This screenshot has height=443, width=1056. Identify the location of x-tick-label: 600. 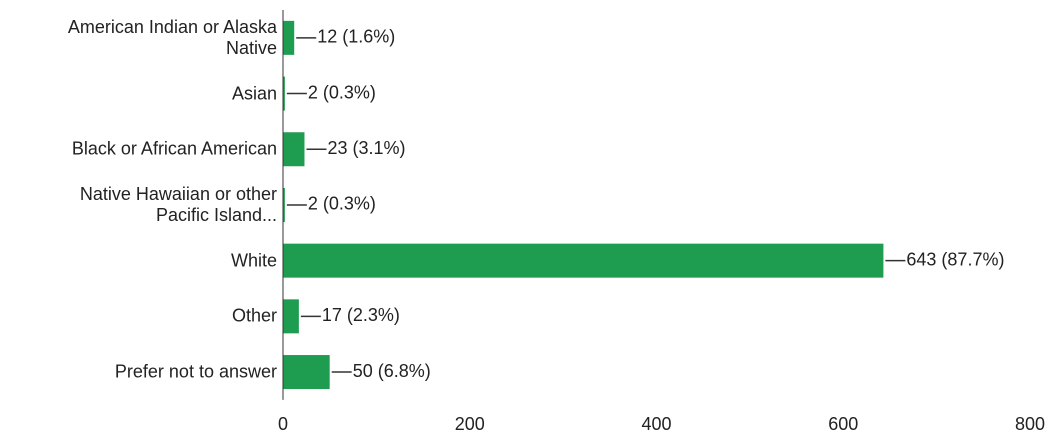
(843, 424).